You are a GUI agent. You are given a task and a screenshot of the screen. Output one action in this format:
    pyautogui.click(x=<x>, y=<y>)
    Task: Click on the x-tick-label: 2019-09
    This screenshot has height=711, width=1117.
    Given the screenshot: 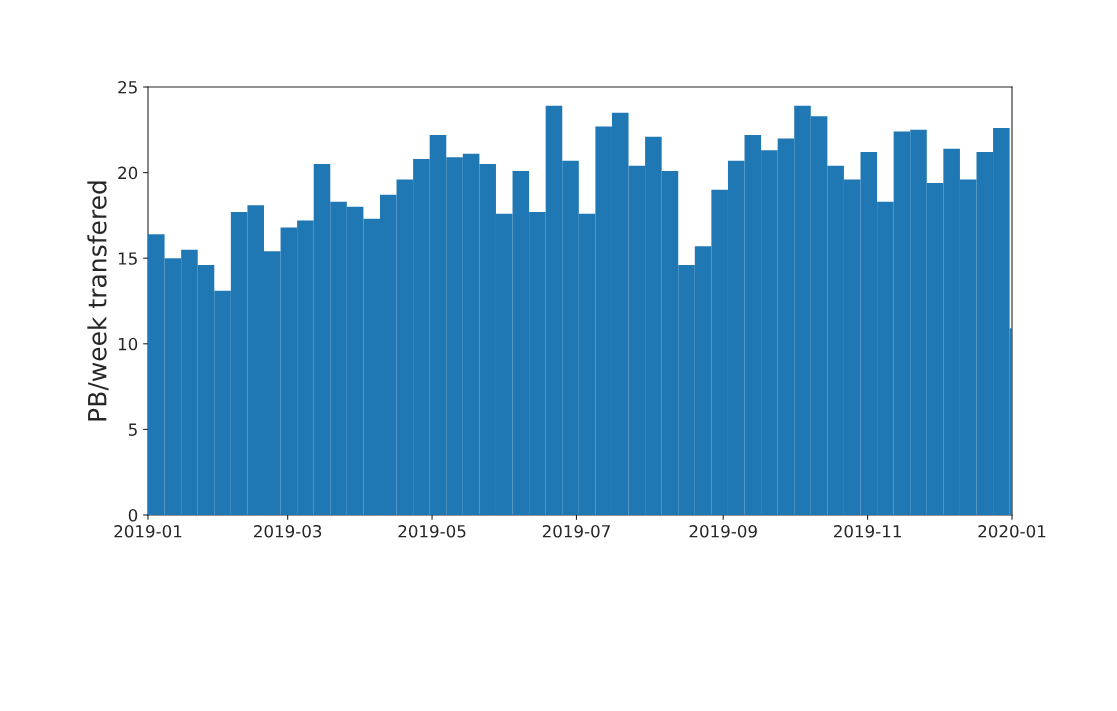 What is the action you would take?
    pyautogui.click(x=723, y=531)
    